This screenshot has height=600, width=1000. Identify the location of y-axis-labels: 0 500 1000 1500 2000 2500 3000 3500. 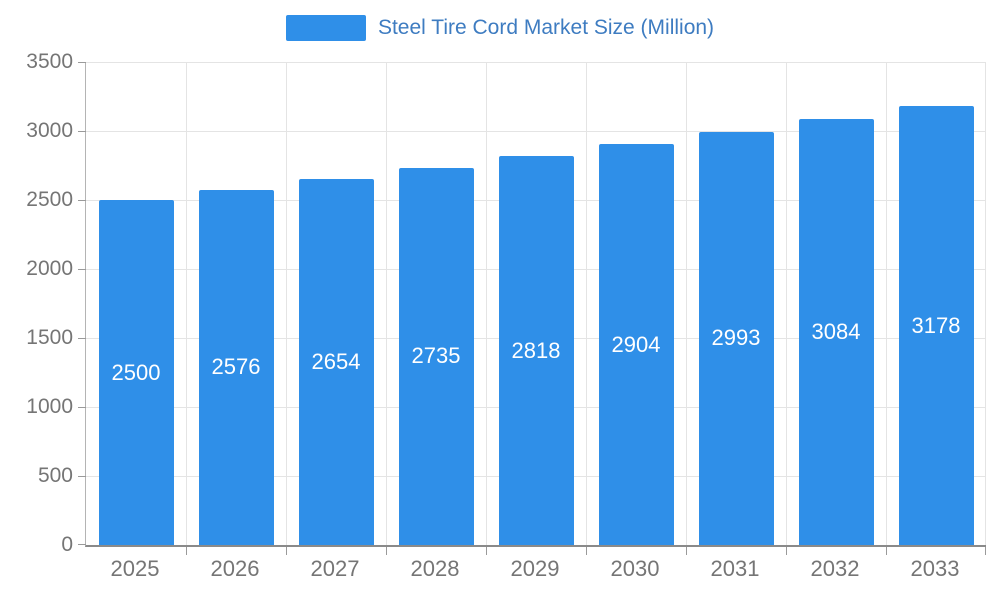
(36, 303).